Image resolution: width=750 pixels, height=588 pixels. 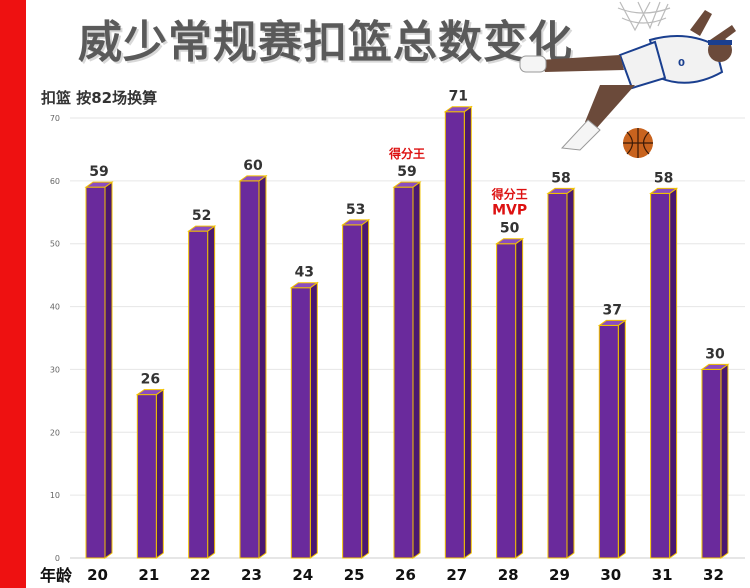 I want to click on value-label-30: 37, so click(x=612, y=310).